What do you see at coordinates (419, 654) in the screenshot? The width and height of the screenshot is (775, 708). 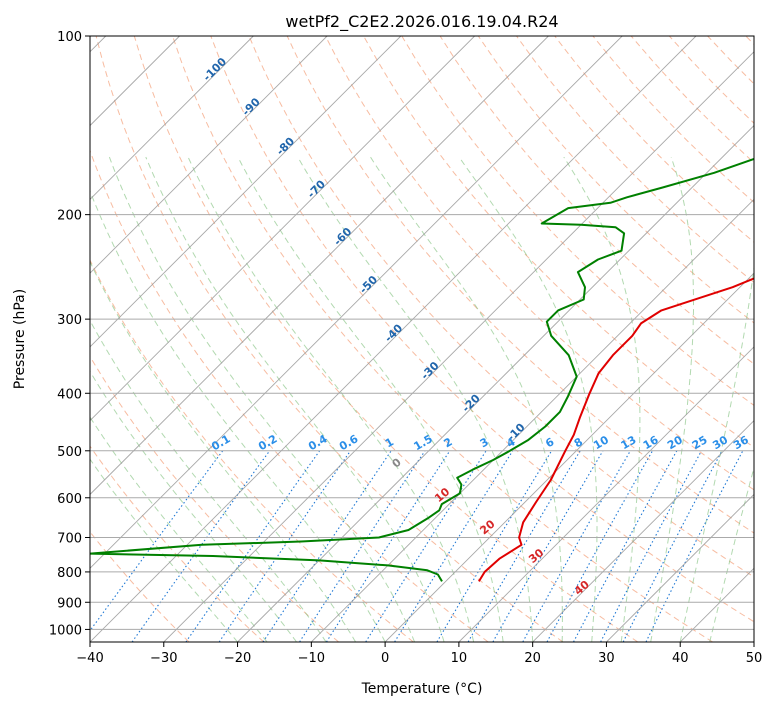 I see `x-axis: −40 −30 −20 −10 0 10 20 30 40 50` at bounding box center [419, 654].